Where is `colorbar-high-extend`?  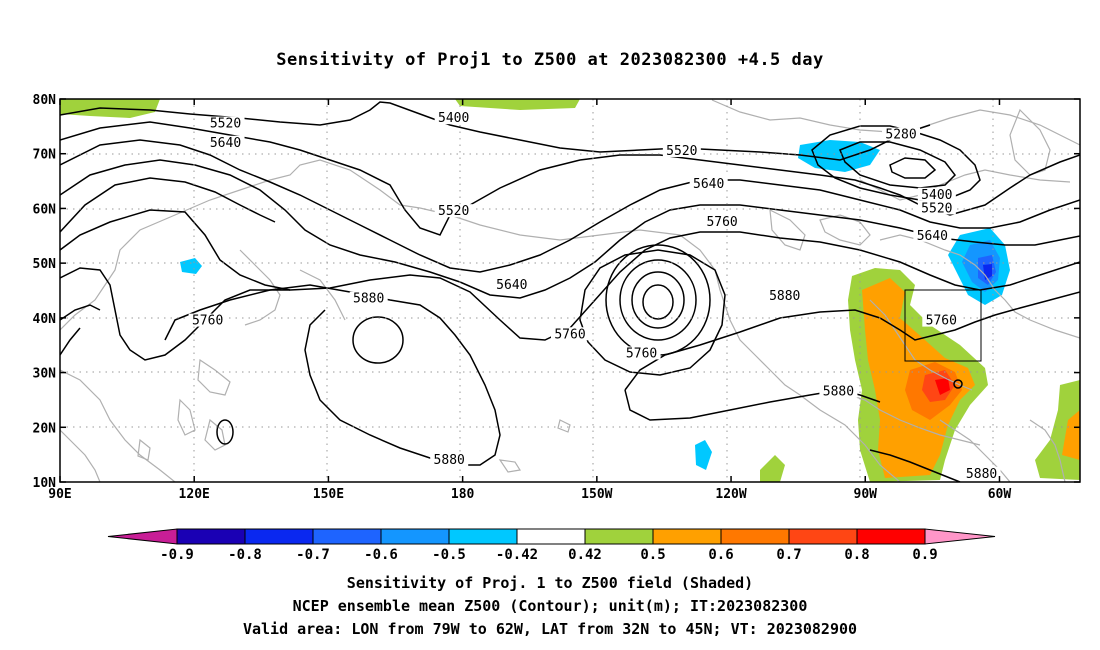 colorbar-high-extend is located at coordinates (960, 536).